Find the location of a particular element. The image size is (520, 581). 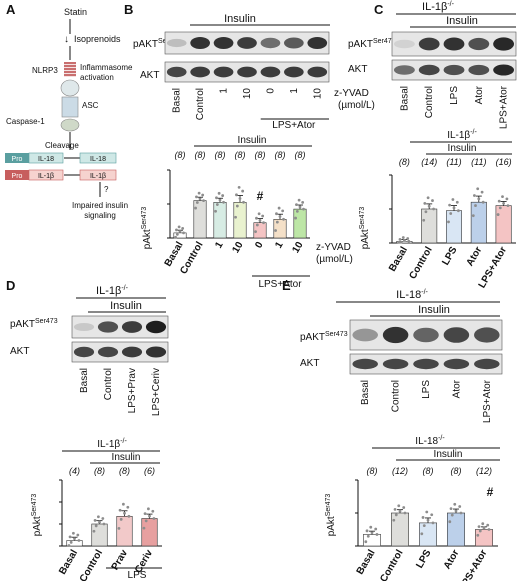

panel-e-pakt-blot-band is located at coordinates (456, 335).